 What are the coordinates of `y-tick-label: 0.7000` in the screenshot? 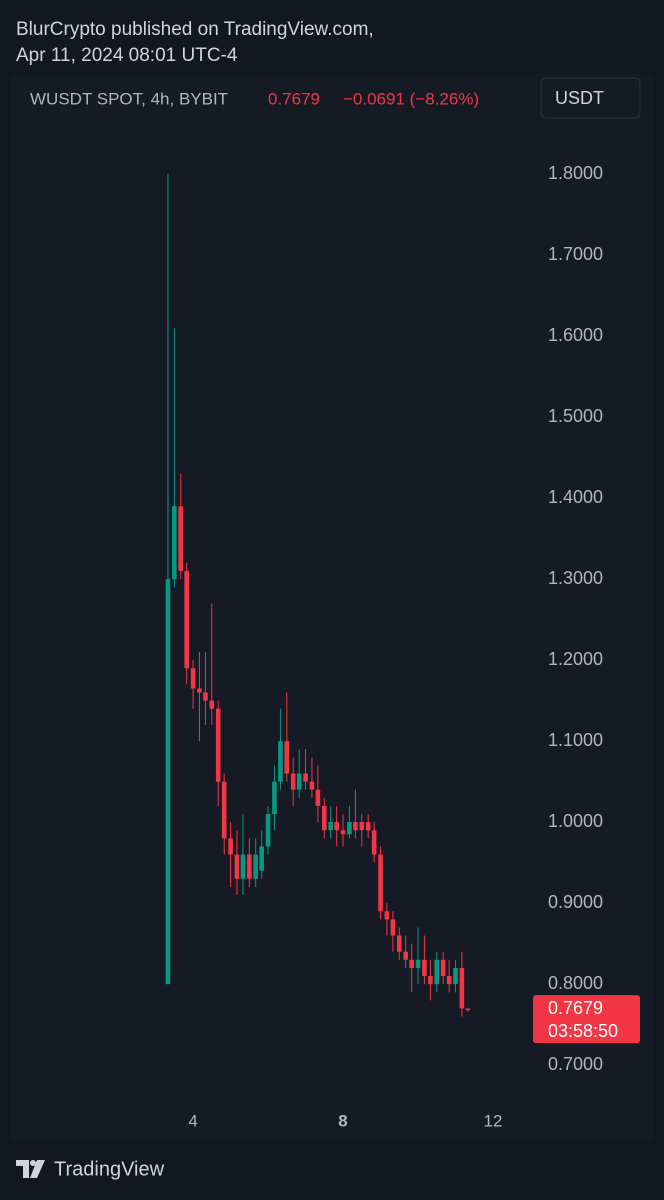 It's located at (575, 1064).